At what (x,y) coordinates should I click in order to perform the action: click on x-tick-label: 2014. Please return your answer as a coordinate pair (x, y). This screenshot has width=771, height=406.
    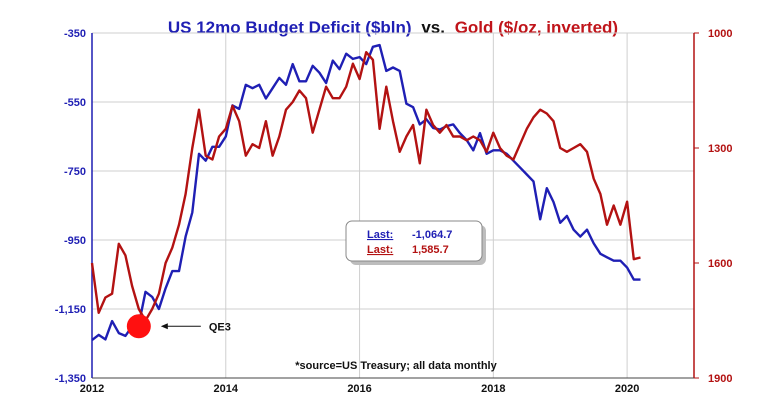
    Looking at the image, I should click on (226, 389).